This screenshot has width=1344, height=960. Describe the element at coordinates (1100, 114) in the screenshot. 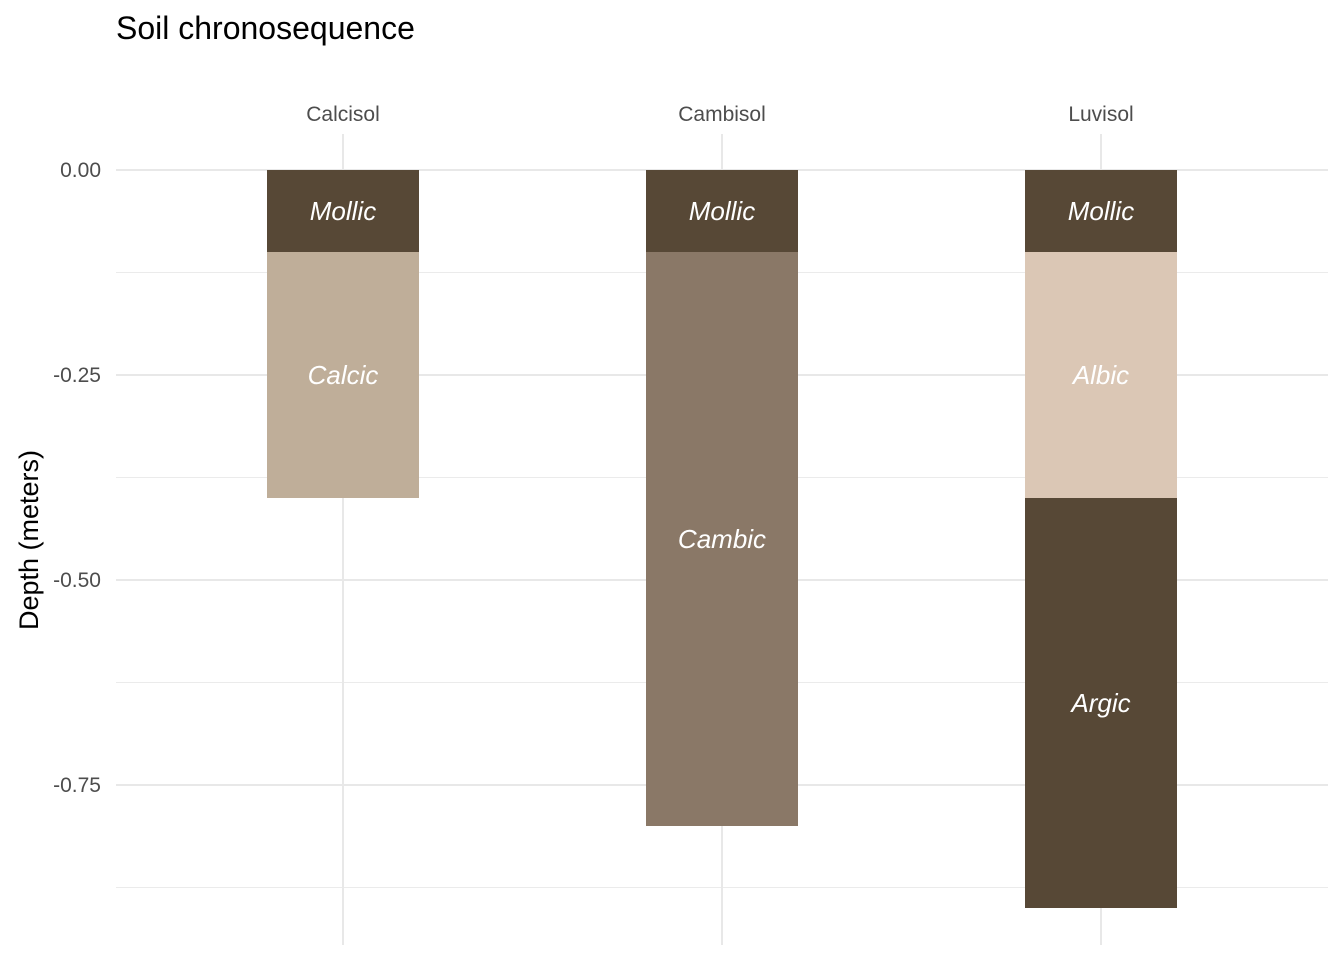

I see `x-tick-label: Luvisol` at that location.